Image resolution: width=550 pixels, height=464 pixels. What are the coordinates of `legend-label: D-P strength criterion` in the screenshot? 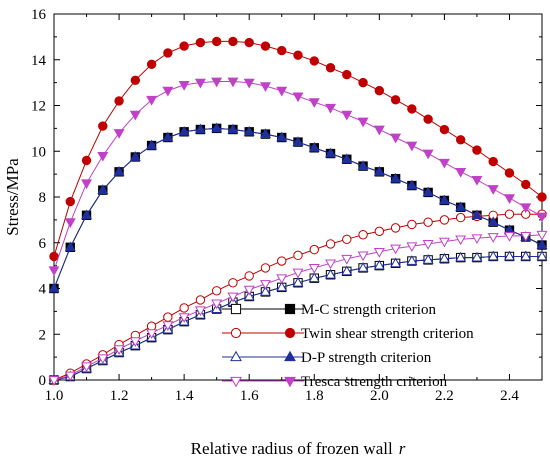 It's located at (366, 358).